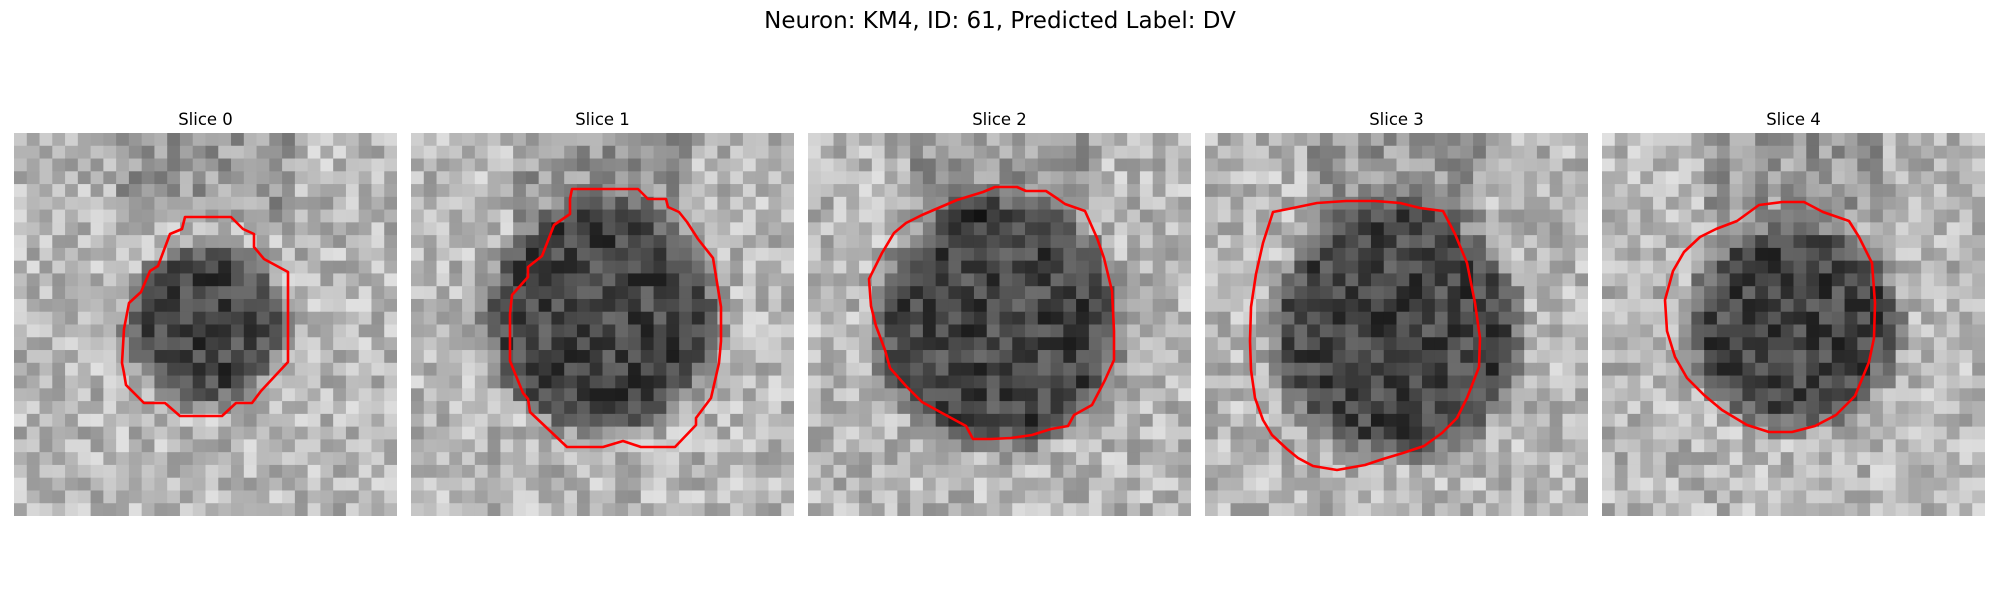 The height and width of the screenshot is (600, 2000). I want to click on slice-title-4: Slice 4, so click(1793, 119).